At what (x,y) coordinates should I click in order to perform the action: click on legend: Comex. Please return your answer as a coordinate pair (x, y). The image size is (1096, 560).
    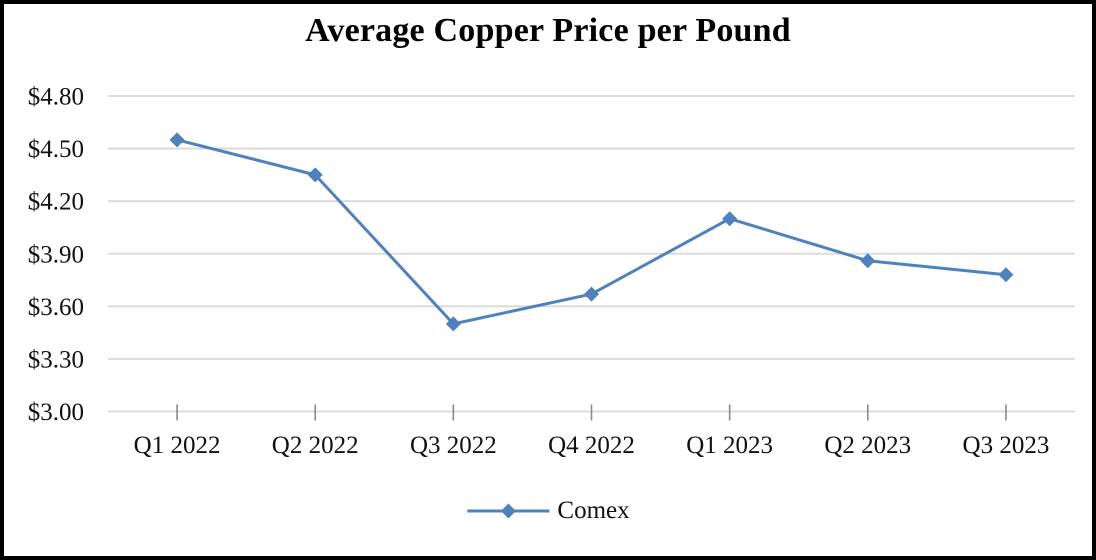
    Looking at the image, I should click on (548, 510).